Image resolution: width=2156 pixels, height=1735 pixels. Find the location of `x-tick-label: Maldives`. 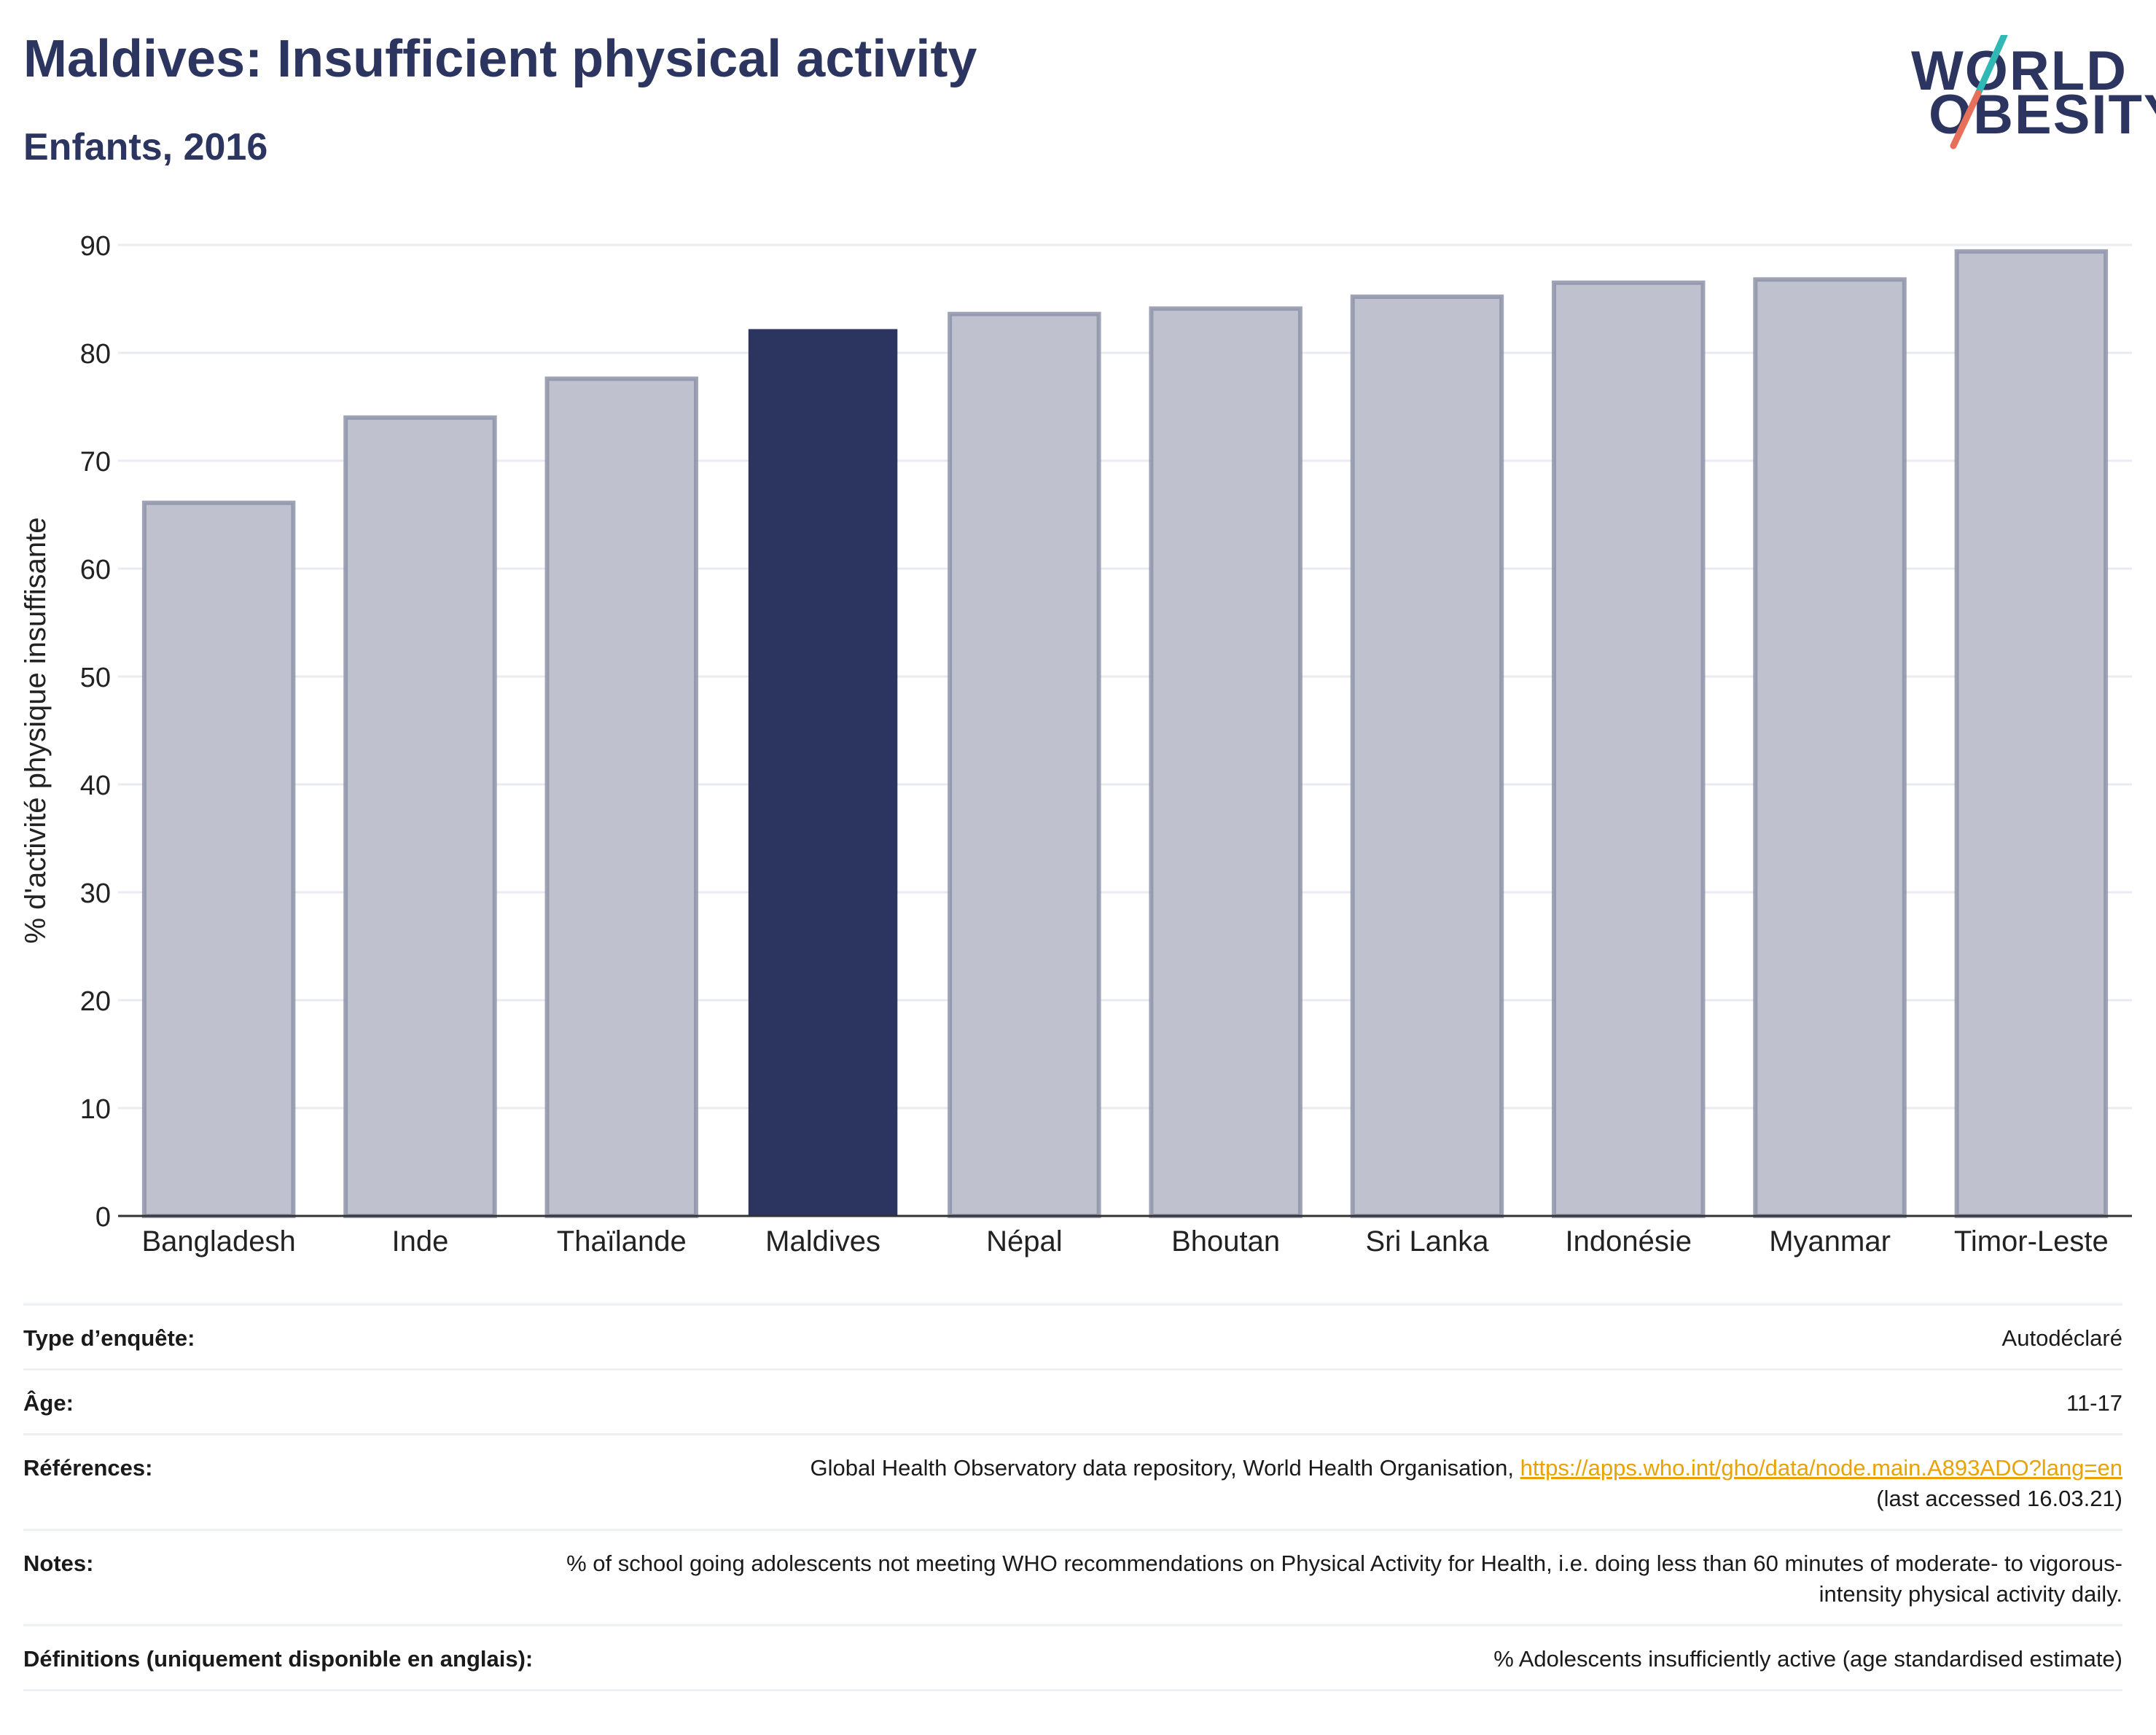

x-tick-label: Maldives is located at coordinates (822, 1241).